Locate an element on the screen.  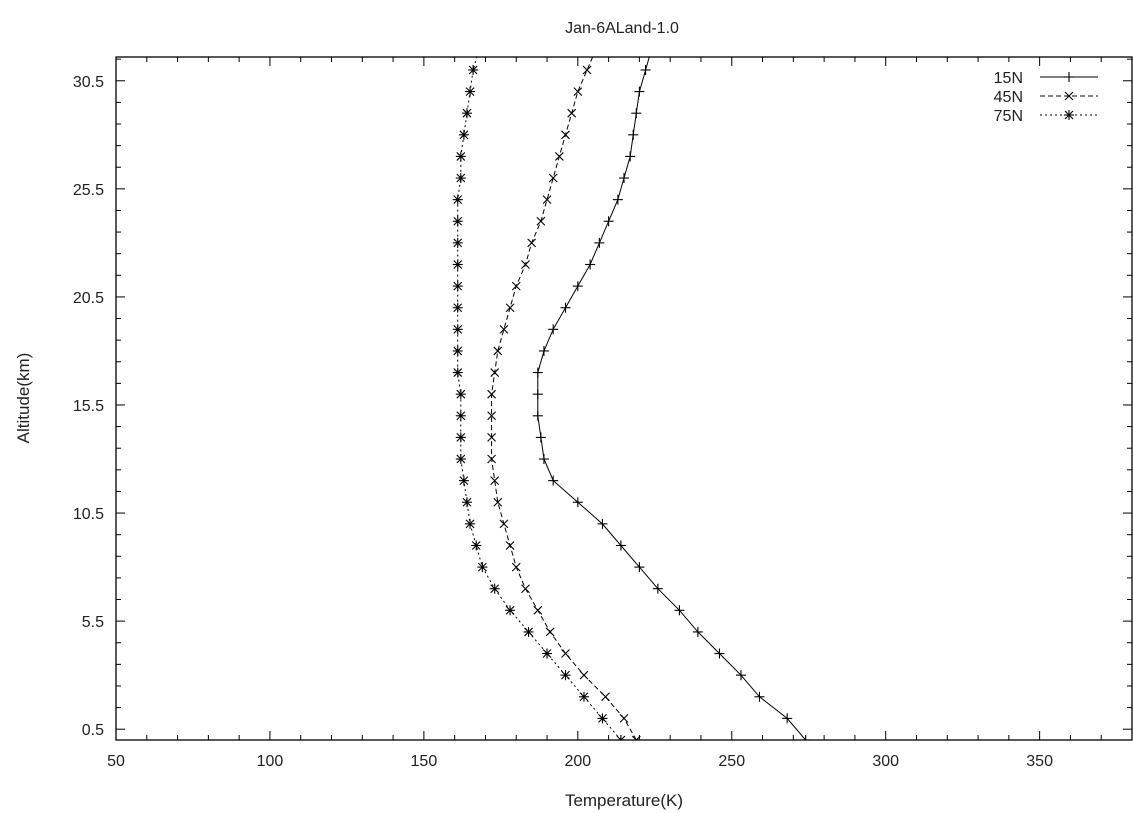
legend-label: 15N is located at coordinates (1008, 78).